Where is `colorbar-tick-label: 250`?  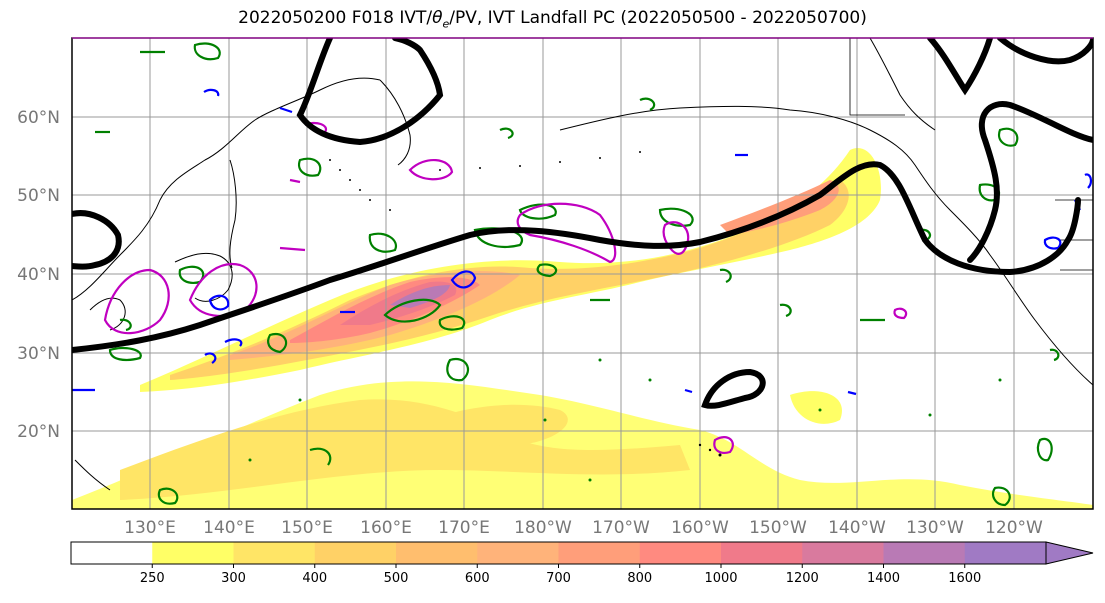 colorbar-tick-label: 250 is located at coordinates (152, 578).